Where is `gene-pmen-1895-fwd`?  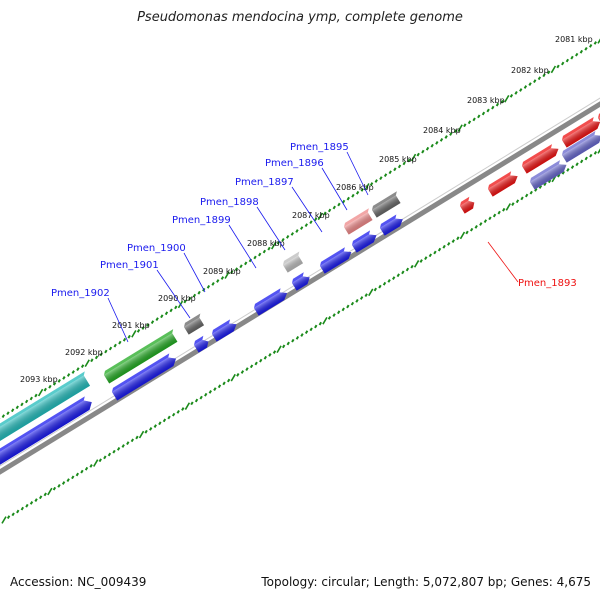 gene-pmen-1895-fwd is located at coordinates (391, 224).